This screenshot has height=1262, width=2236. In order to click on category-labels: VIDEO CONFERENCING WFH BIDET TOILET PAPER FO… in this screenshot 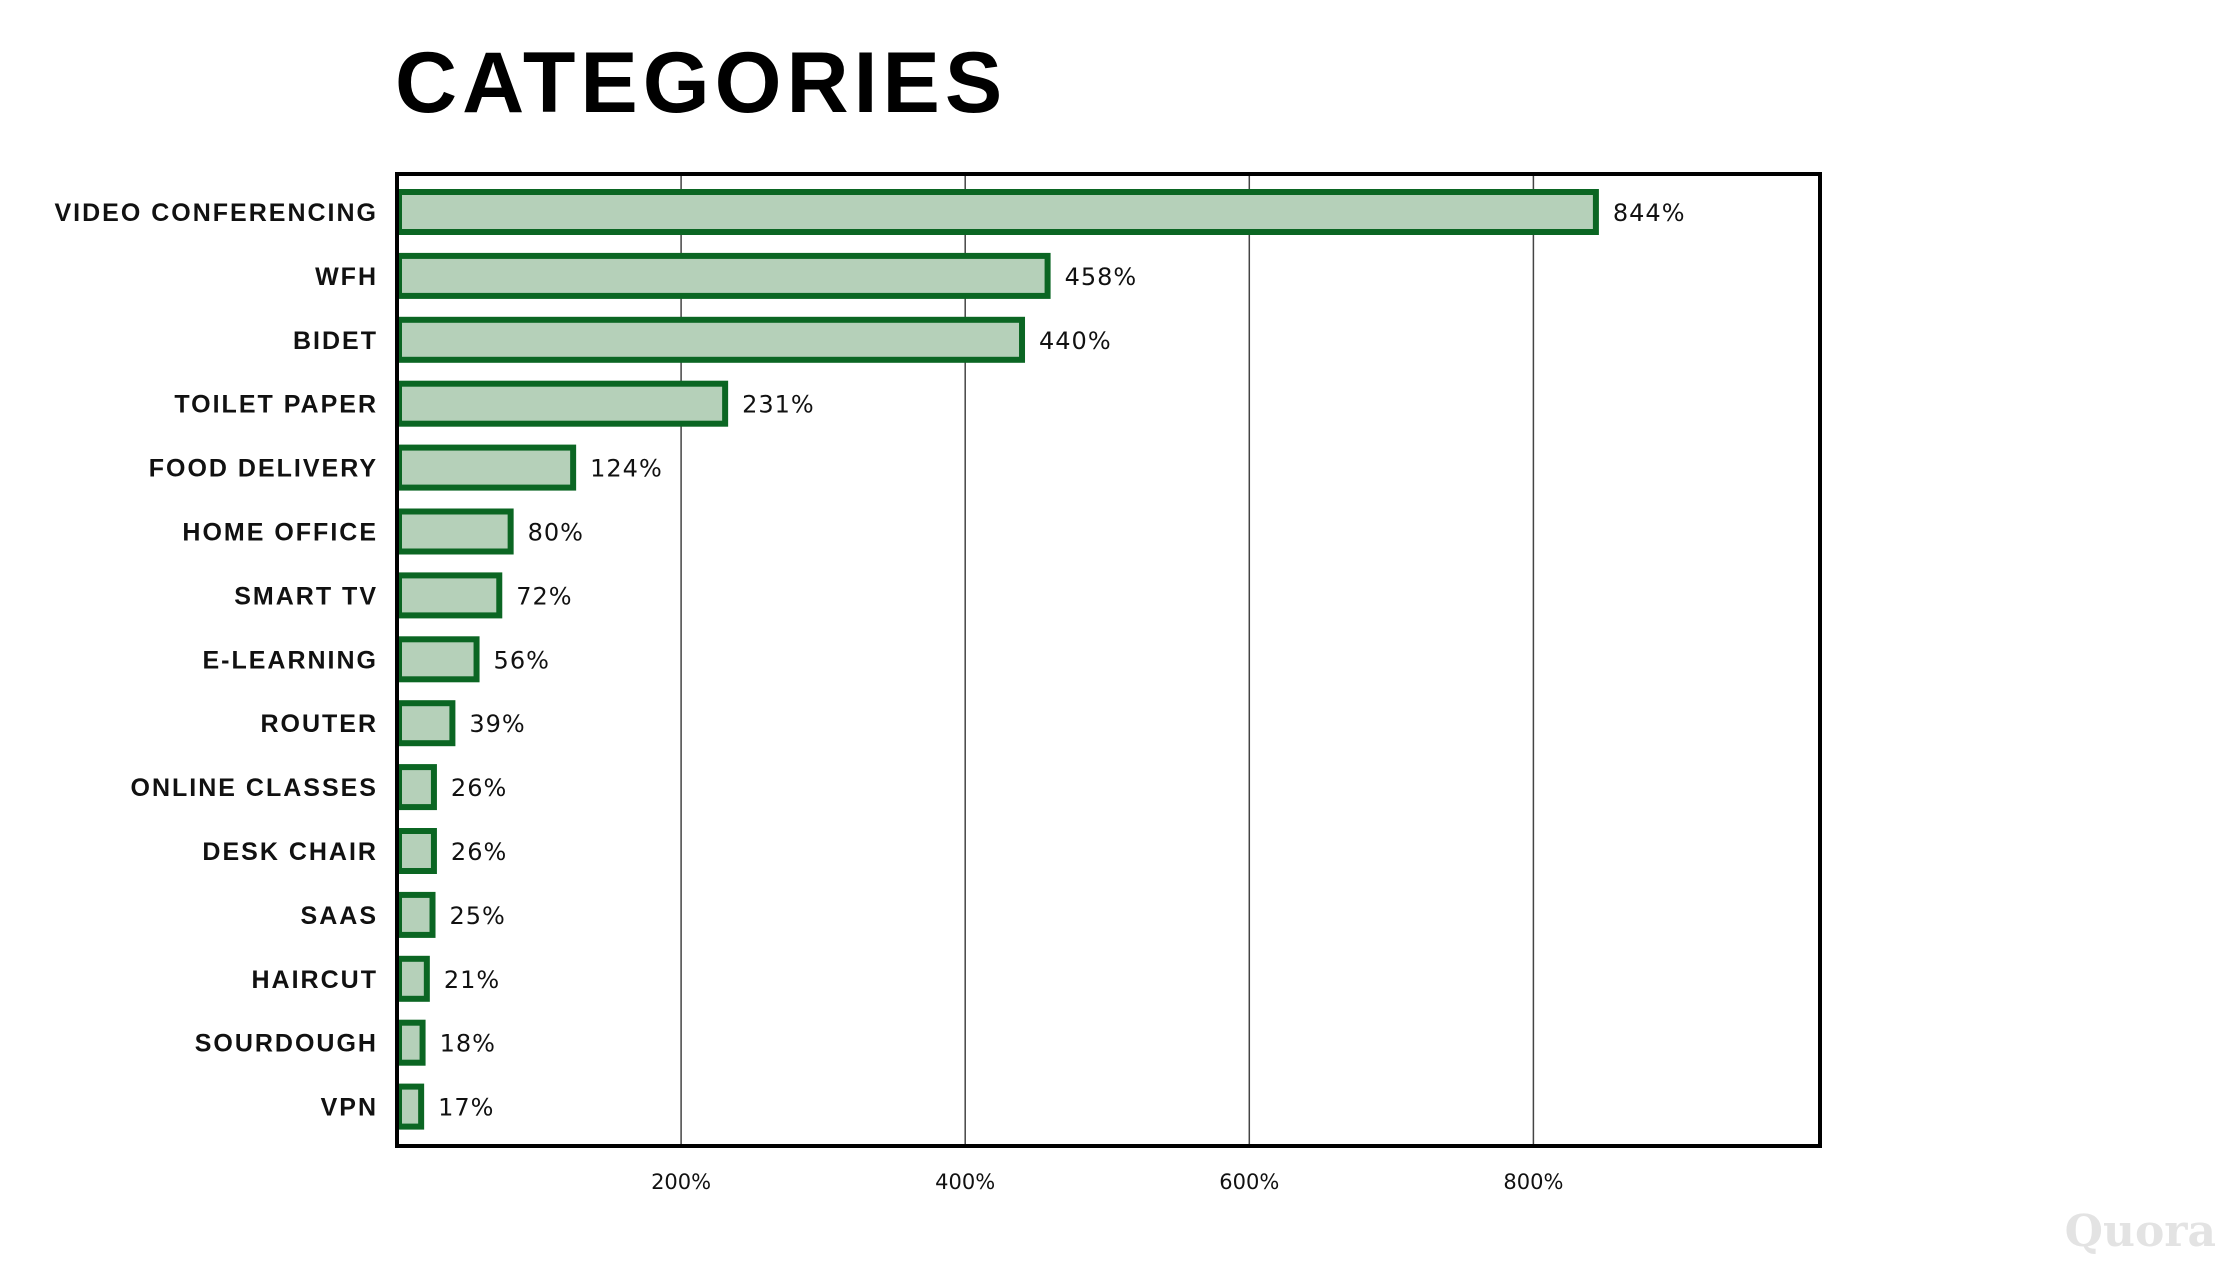, I will do `click(216, 660)`.